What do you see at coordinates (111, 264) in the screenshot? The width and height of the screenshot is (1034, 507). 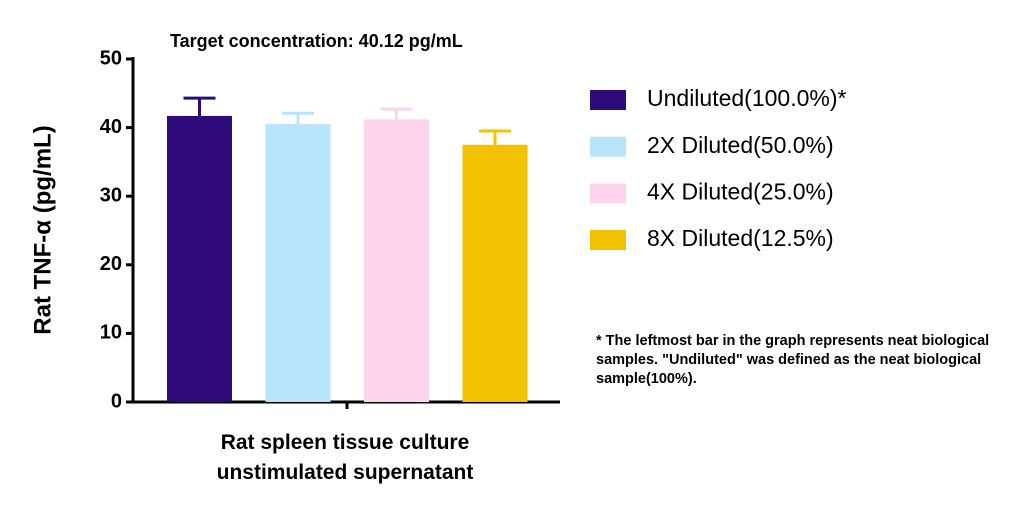 I see `y-tick-label: 20` at bounding box center [111, 264].